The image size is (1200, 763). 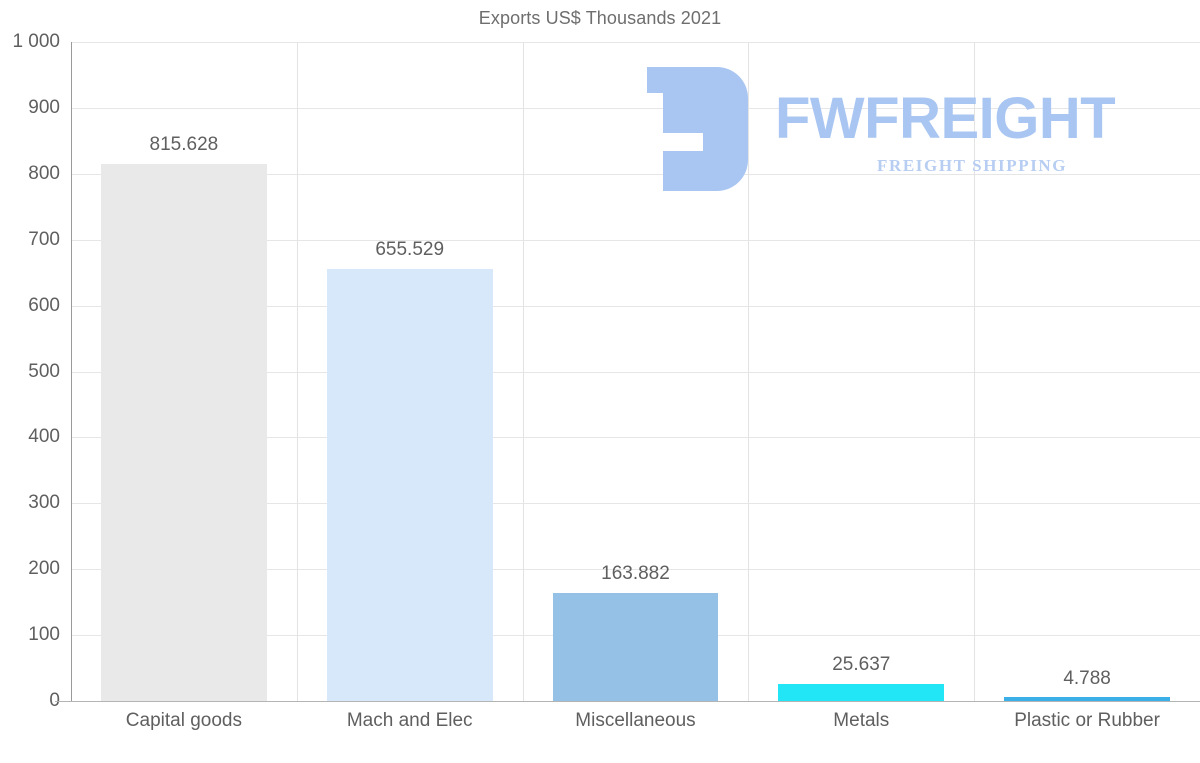 I want to click on x-axis-category-label: Miscellaneous, so click(x=635, y=720).